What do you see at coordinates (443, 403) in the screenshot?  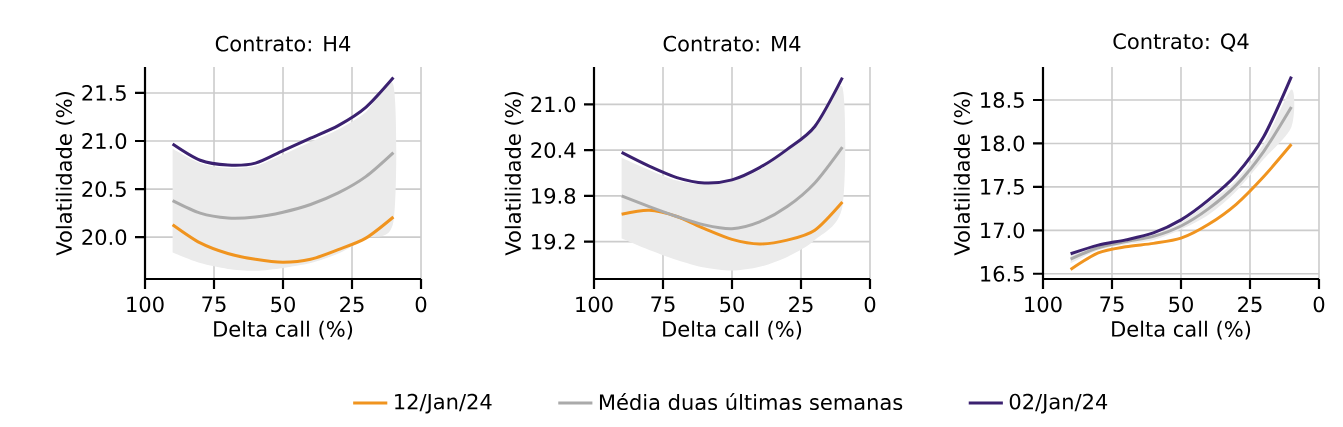 I see `legend-label: 12/Jan/24` at bounding box center [443, 403].